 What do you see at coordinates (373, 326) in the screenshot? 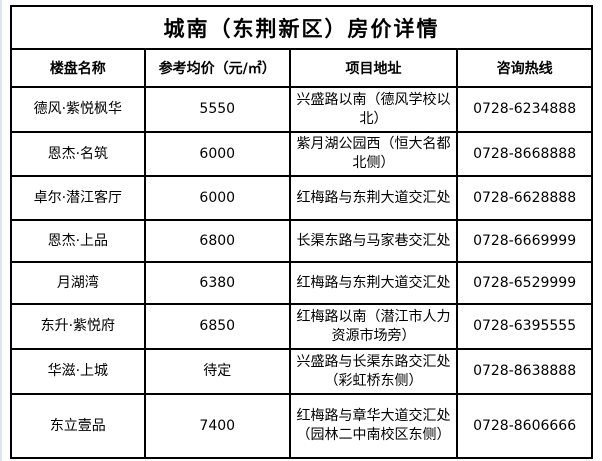
I see `cell-project-address: 红梅路以南（潜江市人力资源市场旁）` at bounding box center [373, 326].